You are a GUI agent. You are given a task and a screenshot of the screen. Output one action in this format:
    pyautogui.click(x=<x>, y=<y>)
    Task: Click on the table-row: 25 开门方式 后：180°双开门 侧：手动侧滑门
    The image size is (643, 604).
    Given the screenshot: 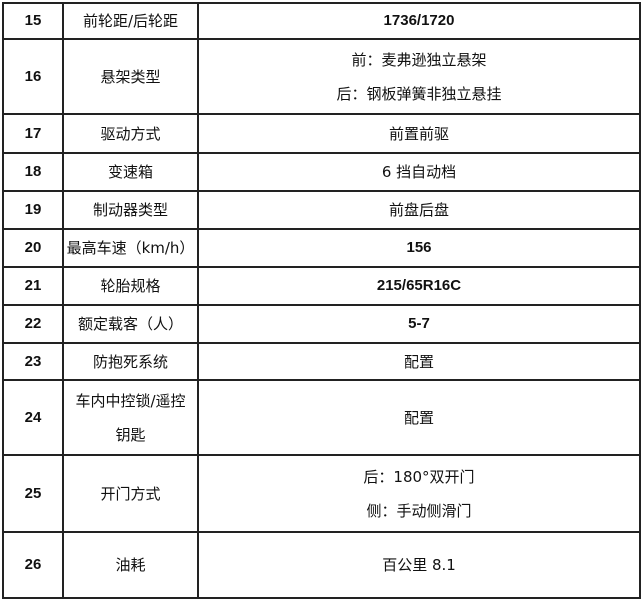 What is the action you would take?
    pyautogui.click(x=321, y=493)
    